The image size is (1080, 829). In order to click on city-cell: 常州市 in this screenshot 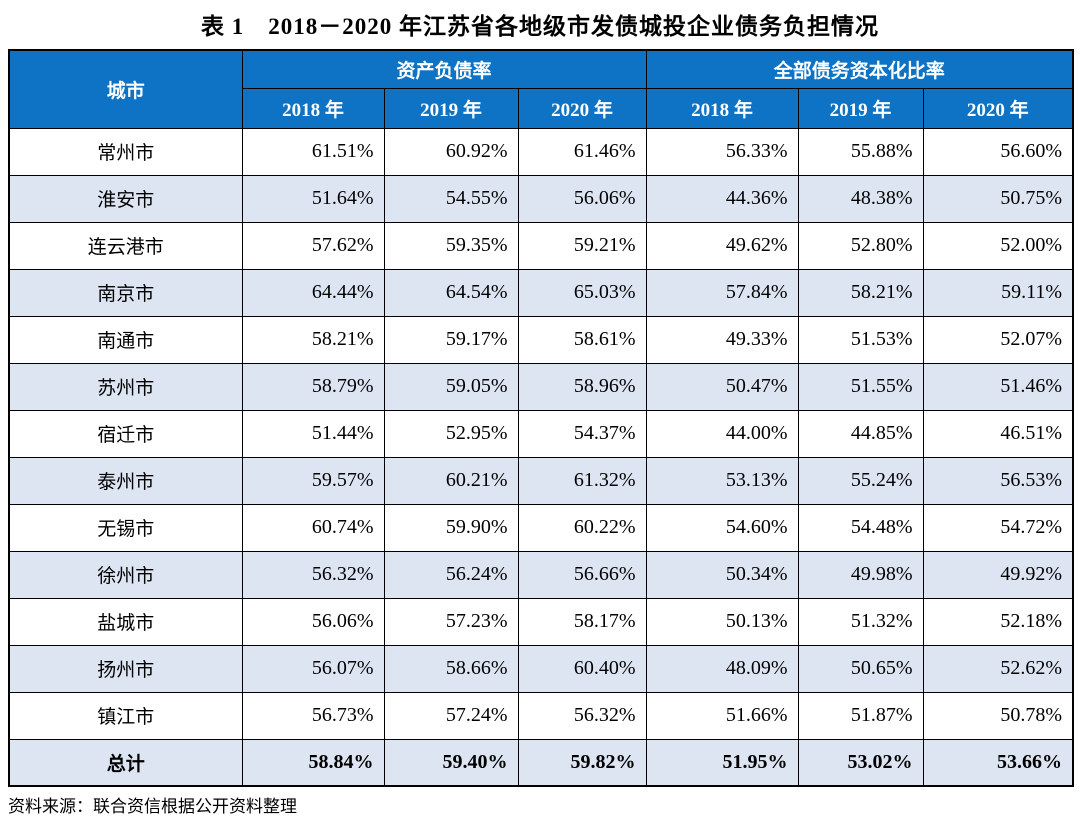, I will do `click(125, 151)`.